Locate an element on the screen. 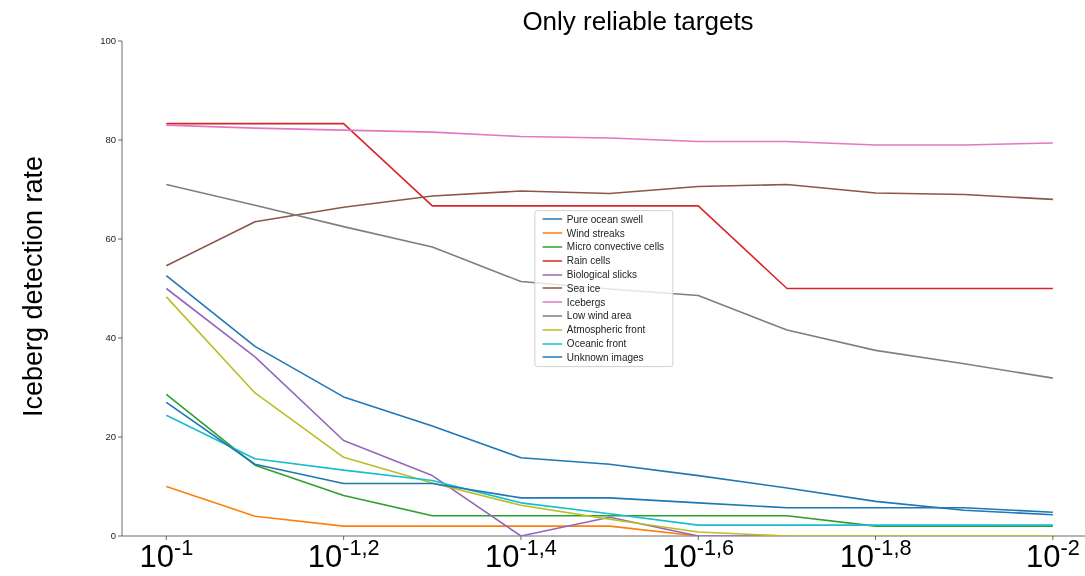 This screenshot has width=1085, height=576. legend-label: Biological slicks is located at coordinates (601, 275).